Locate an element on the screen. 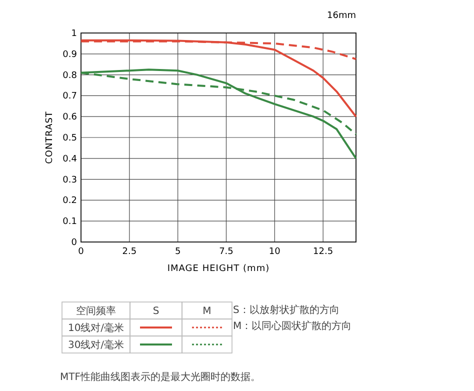 The image size is (474, 391). text: S：以放射状扩散的方向 is located at coordinates (286, 310).